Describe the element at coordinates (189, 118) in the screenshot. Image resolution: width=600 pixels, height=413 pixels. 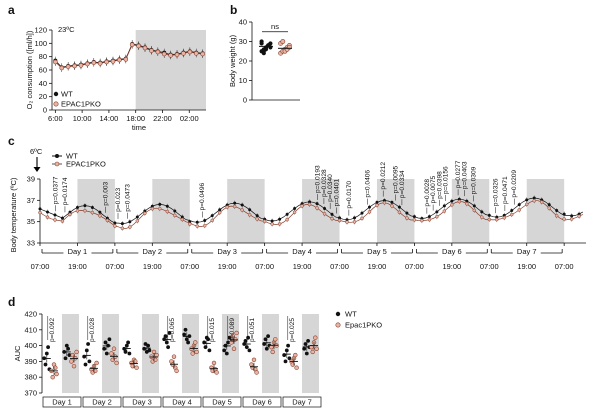
I see `x-tick-label: 02:00` at that location.